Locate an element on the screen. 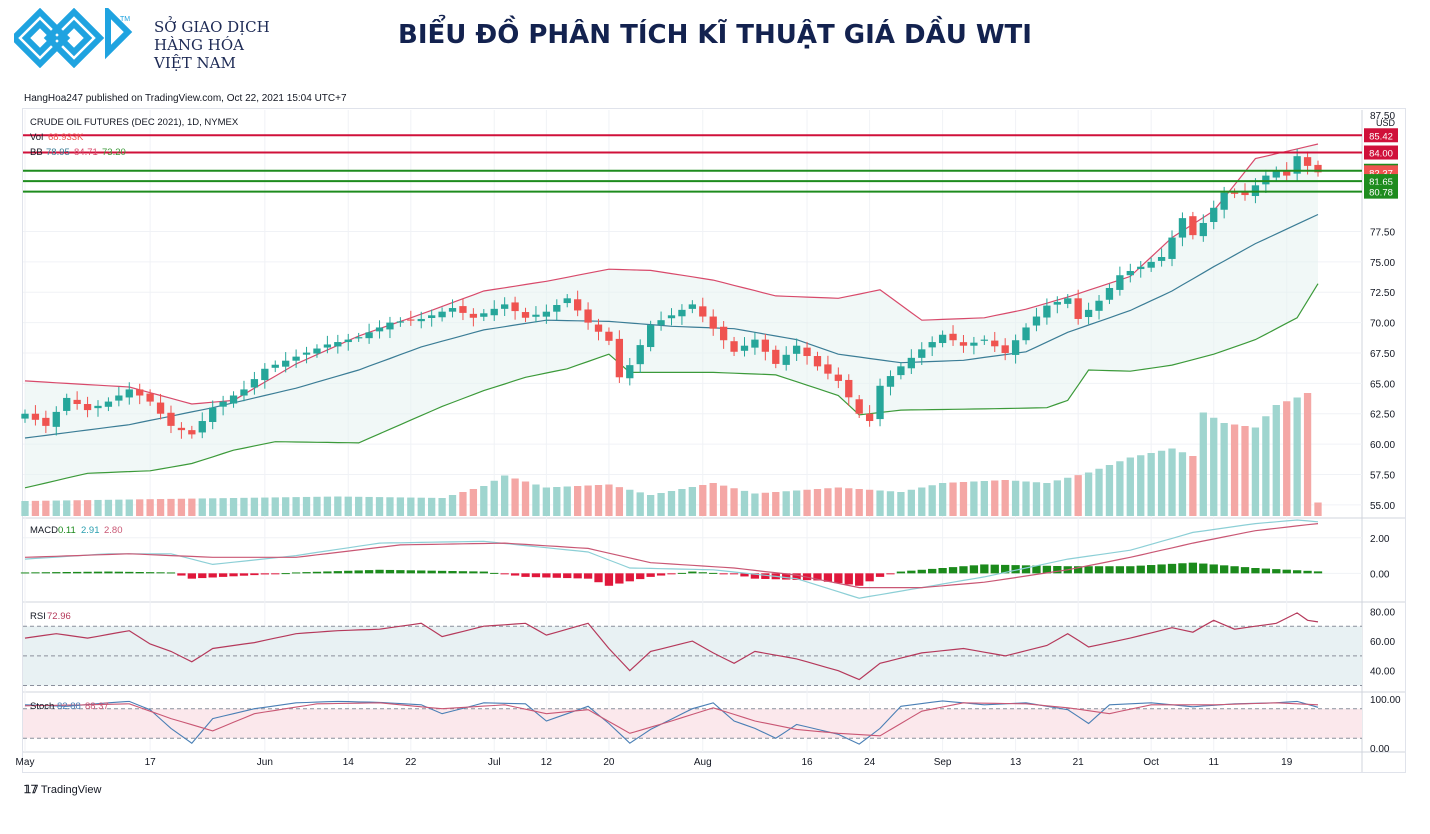  logo-diamond-icon: TM is located at coordinates (71, 36).